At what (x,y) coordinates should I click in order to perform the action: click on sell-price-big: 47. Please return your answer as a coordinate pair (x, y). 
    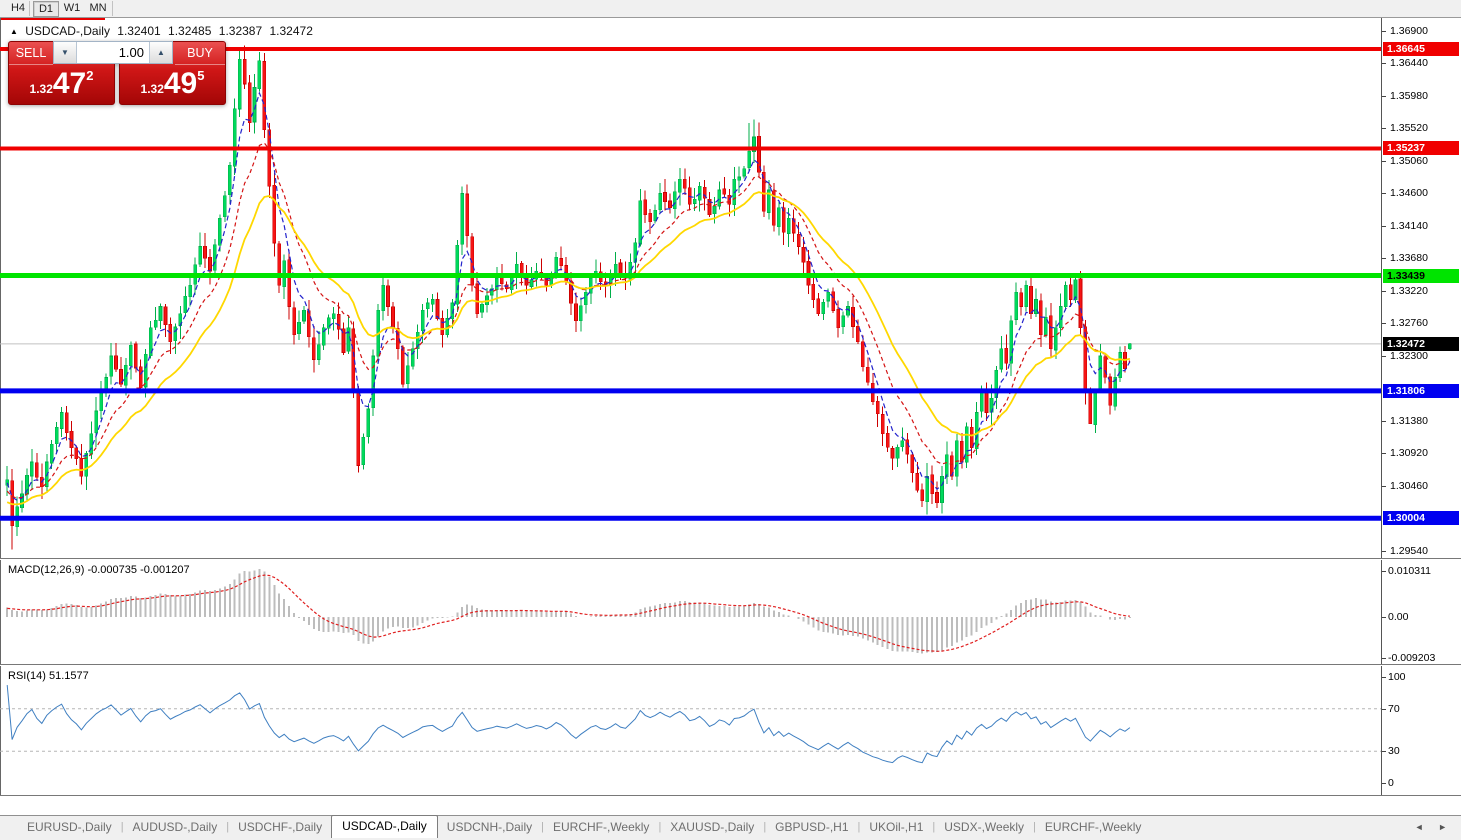
    Looking at the image, I should click on (69, 83).